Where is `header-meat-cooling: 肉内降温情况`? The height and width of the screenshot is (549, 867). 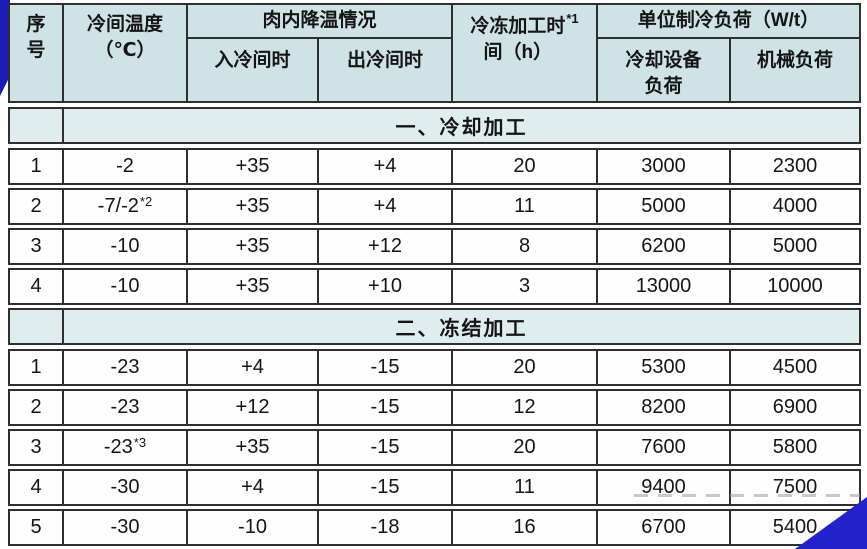 header-meat-cooling: 肉内降温情况 is located at coordinates (320, 22).